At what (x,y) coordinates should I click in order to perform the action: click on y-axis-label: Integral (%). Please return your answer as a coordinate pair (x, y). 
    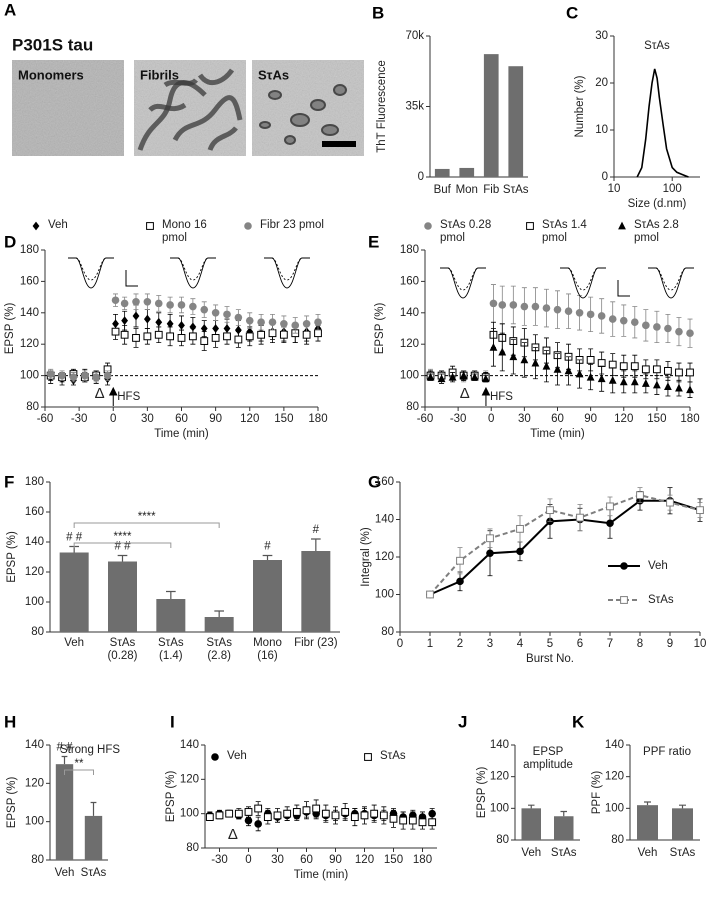
    Looking at the image, I should click on (366, 557).